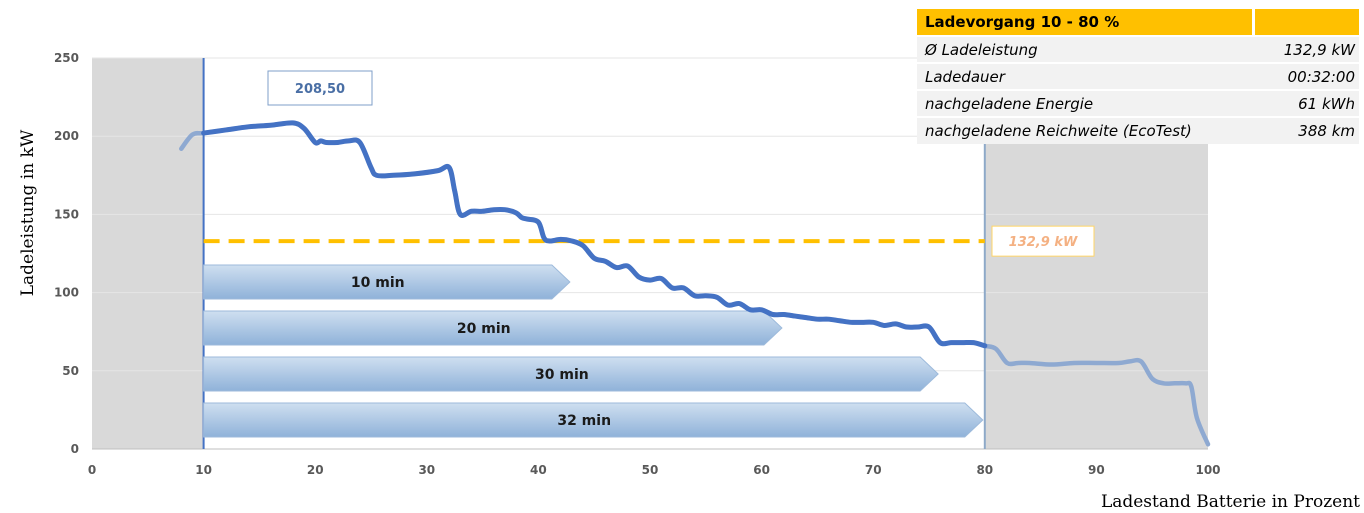 This screenshot has width=1364, height=513. What do you see at coordinates (1085, 22) in the screenshot?
I see `summary-header-label: Ladevorgang 10 - 80 %` at bounding box center [1085, 22].